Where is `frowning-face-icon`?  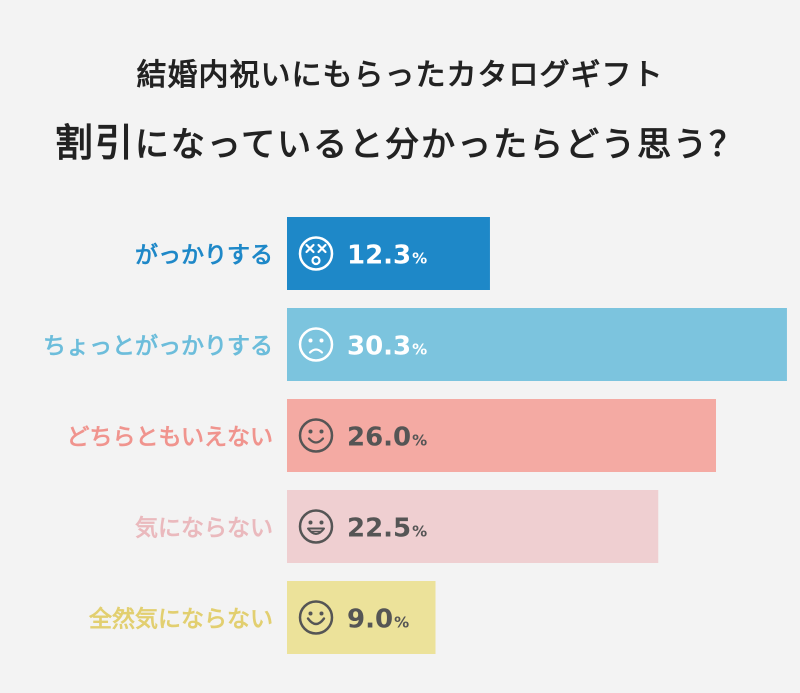
frowning-face-icon is located at coordinates (316, 344).